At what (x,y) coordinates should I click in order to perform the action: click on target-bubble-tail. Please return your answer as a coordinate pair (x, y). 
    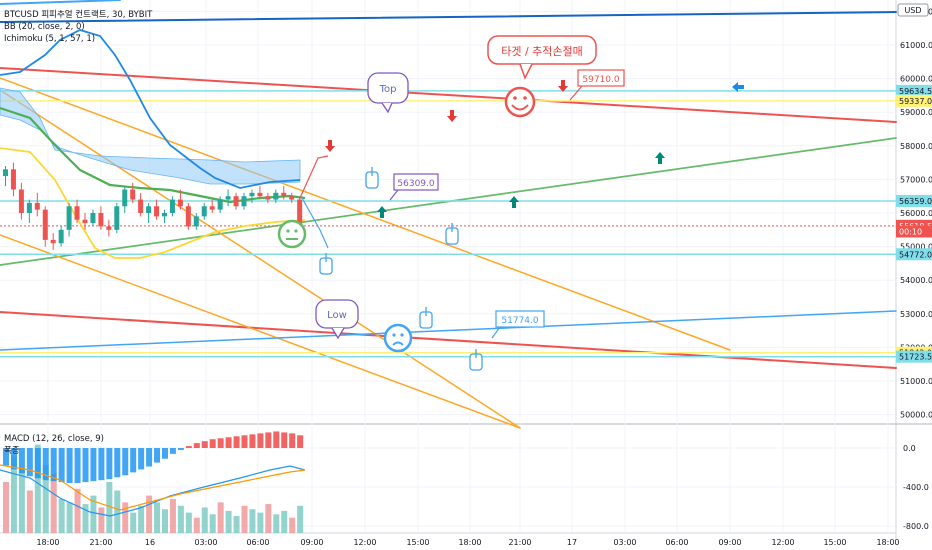
    Looking at the image, I should click on (526, 71).